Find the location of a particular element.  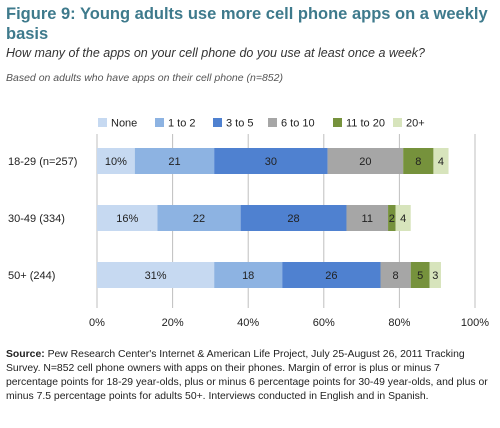

legend-label: 3 to 5 is located at coordinates (240, 124).